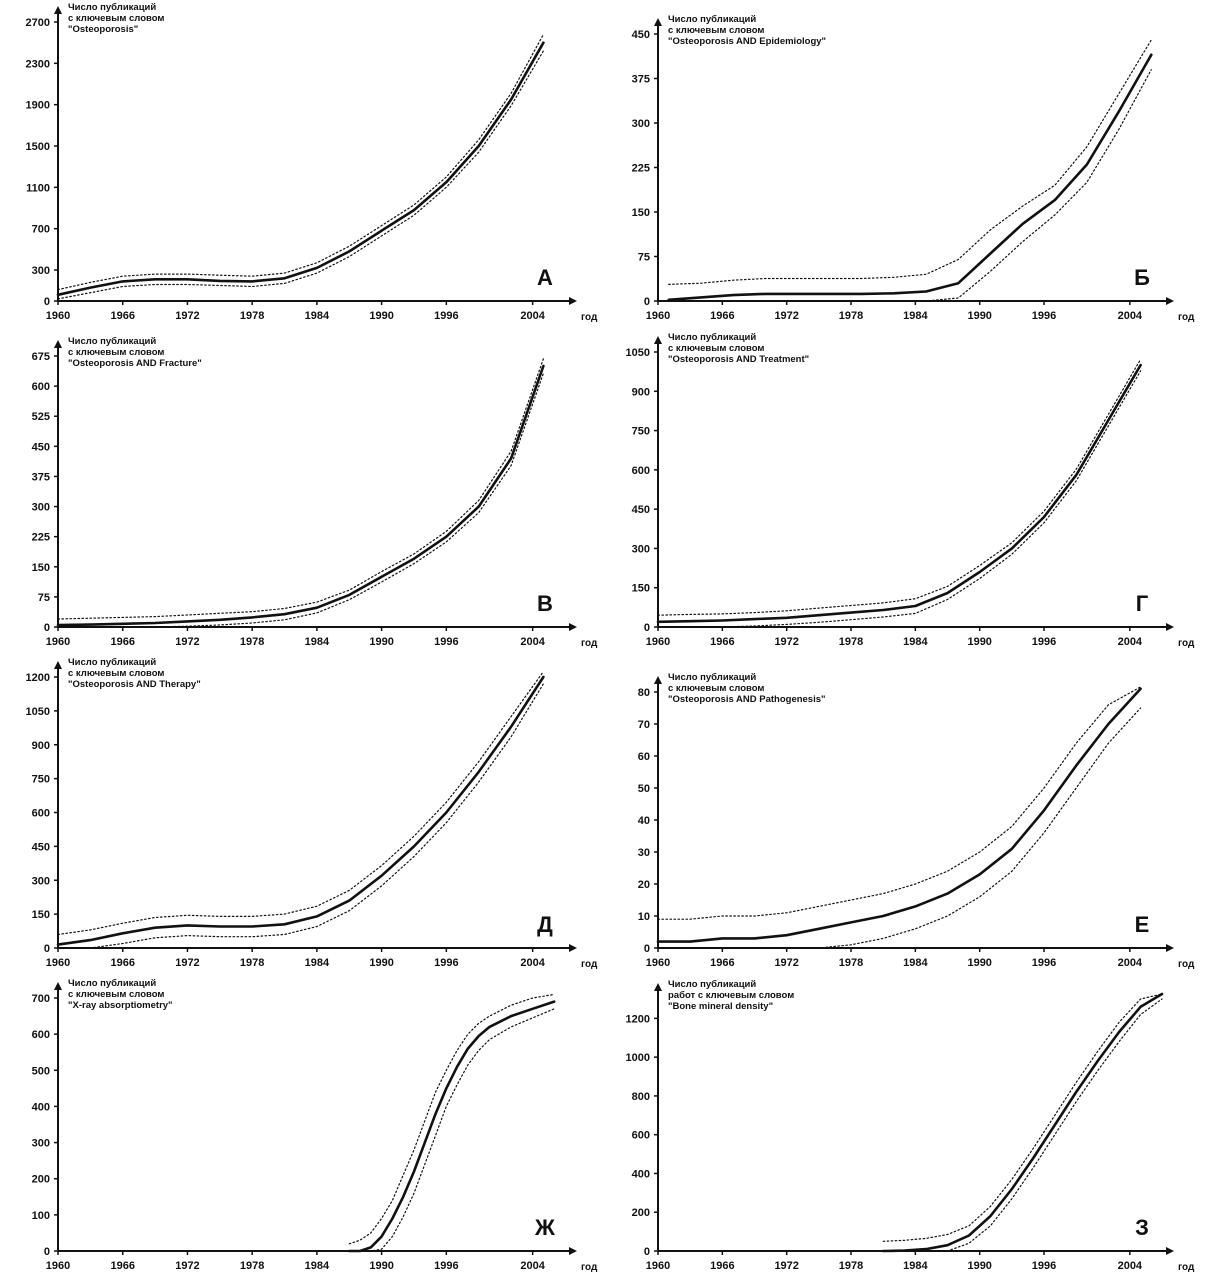 The height and width of the screenshot is (1274, 1205). Describe the element at coordinates (644, 917) in the screenshot. I see `y-tick-label: 10` at that location.